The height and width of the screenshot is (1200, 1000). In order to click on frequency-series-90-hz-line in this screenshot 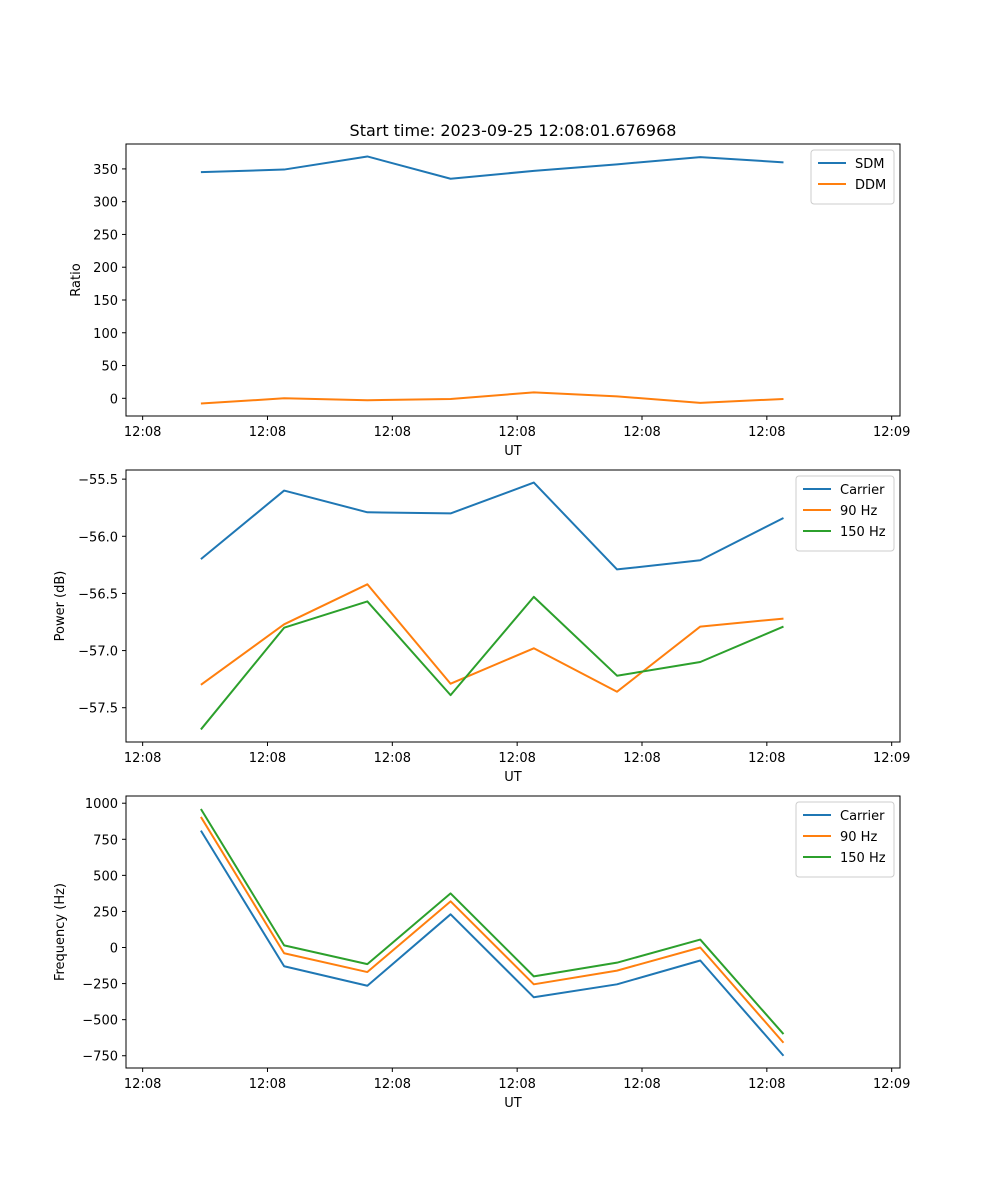, I will do `click(492, 930)`.